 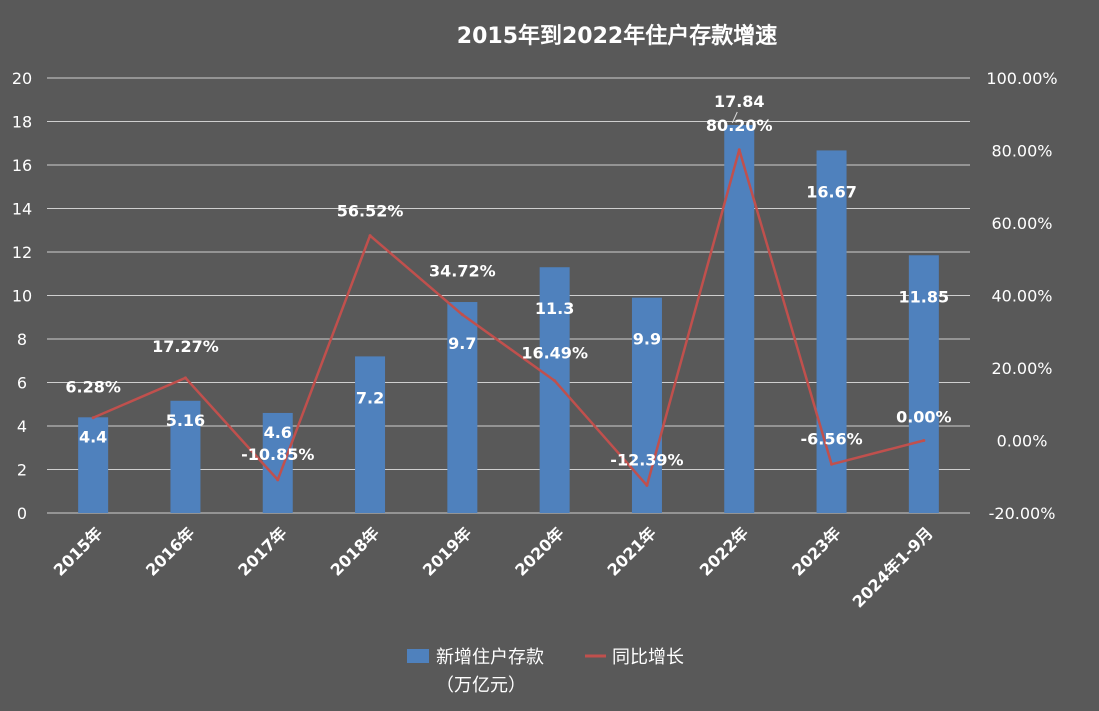 What do you see at coordinates (646, 459) in the screenshot?
I see `growth-value-label: -12.39%` at bounding box center [646, 459].